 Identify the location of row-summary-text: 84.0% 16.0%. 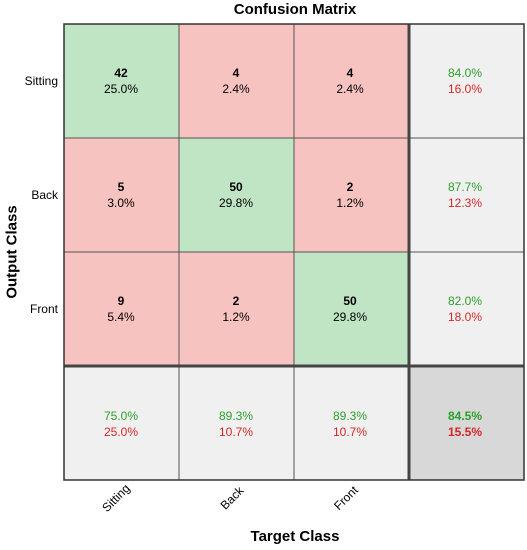
(465, 81).